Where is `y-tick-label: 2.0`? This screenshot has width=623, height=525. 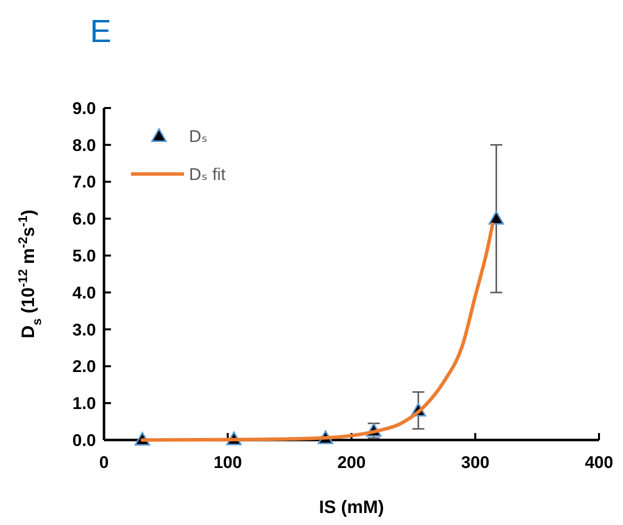 y-tick-label: 2.0 is located at coordinates (84, 366).